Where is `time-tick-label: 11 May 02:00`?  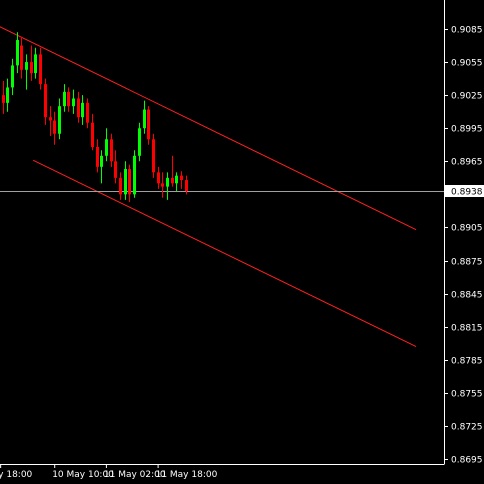
time-tick-label: 11 May 02:00 is located at coordinates (135, 475).